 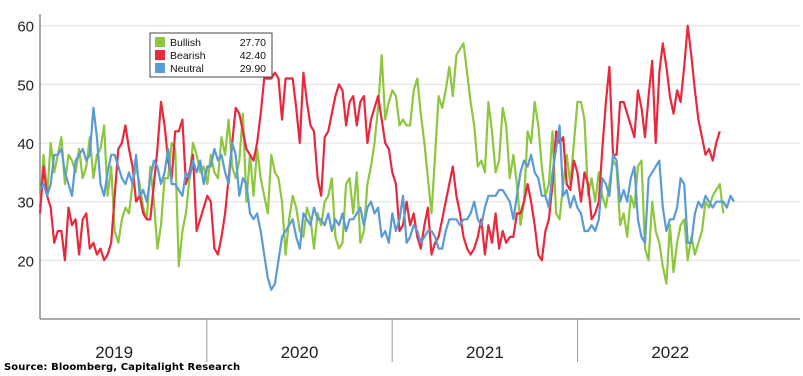 I want to click on legend-label-neutral: Neutral, so click(x=187, y=69).